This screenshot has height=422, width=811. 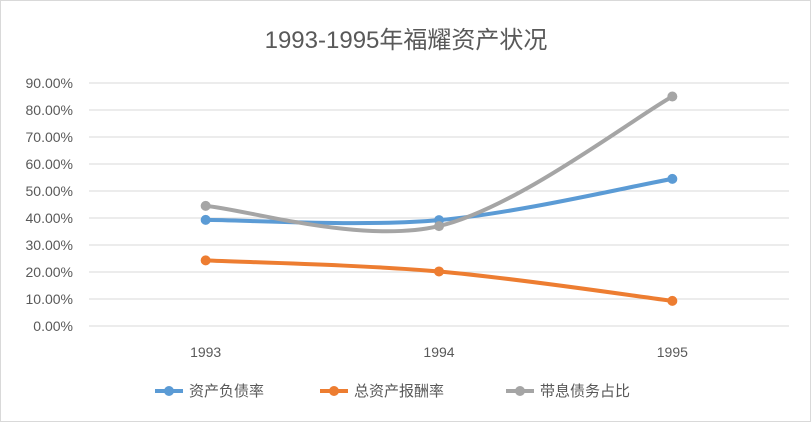 What do you see at coordinates (49, 83) in the screenshot?
I see `y-tick-label: 90.00%` at bounding box center [49, 83].